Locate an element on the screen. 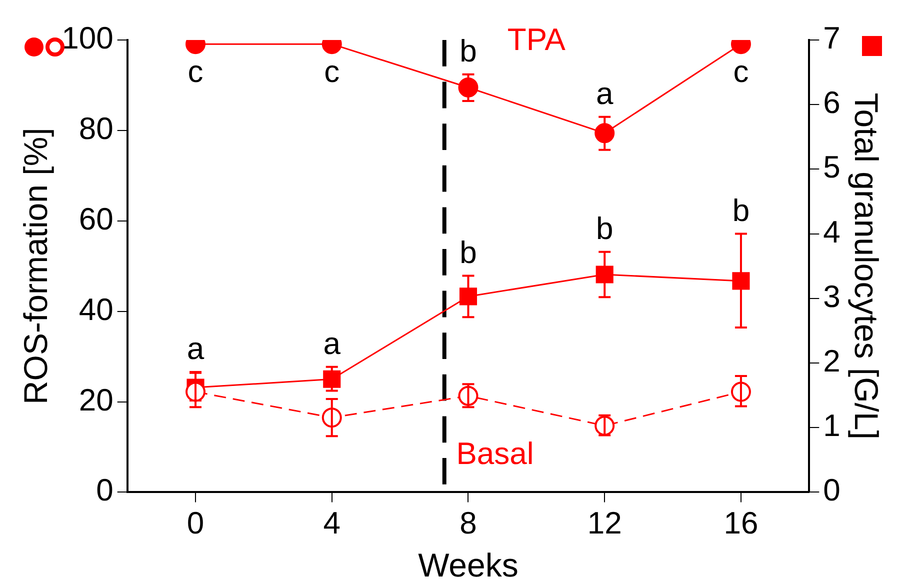 The height and width of the screenshot is (587, 906). y2-tick-label: 0 is located at coordinates (831, 490).